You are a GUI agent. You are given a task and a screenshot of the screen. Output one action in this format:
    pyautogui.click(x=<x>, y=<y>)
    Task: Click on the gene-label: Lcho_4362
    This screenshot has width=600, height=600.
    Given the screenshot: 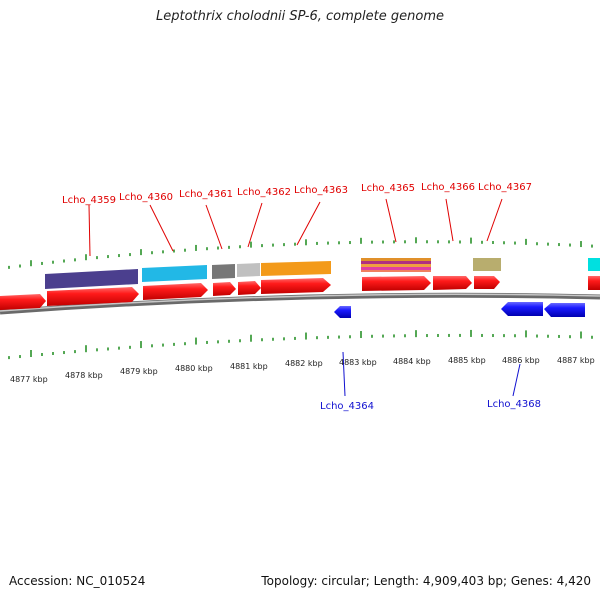 What is the action you would take?
    pyautogui.click(x=264, y=192)
    